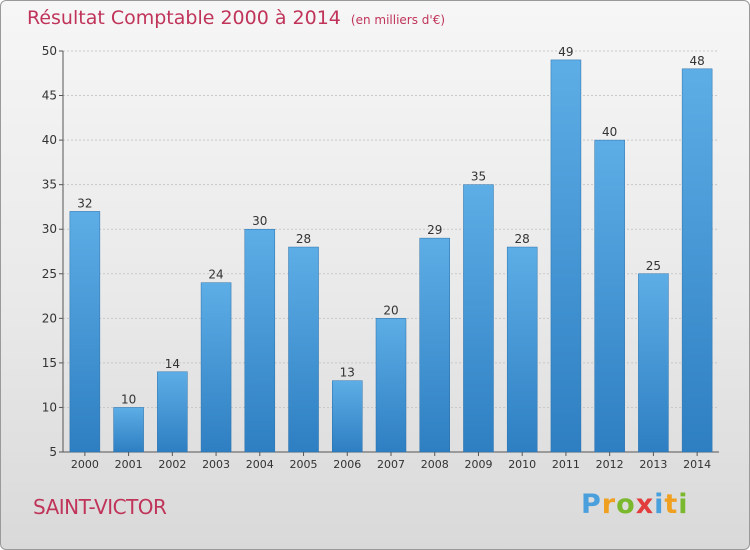  What do you see at coordinates (49, 318) in the screenshot?
I see `y-tick-label: 20` at bounding box center [49, 318].